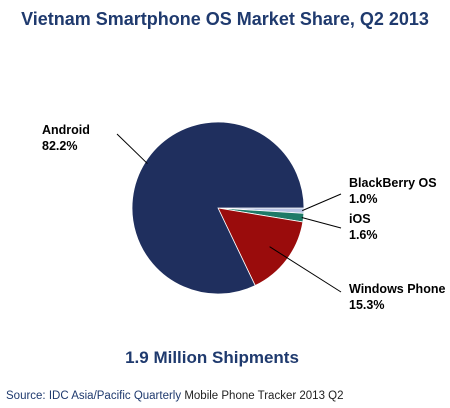  Describe the element at coordinates (397, 289) in the screenshot. I see `label-windows-phone-name: Windows Phone` at that location.